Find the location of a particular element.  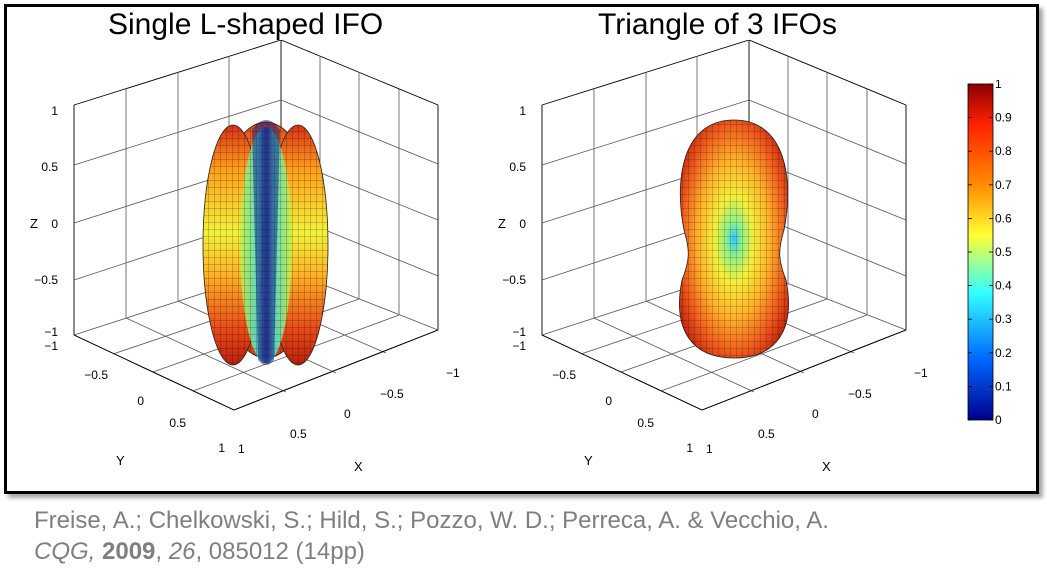

right-antenna-pattern-surface is located at coordinates (734, 239).